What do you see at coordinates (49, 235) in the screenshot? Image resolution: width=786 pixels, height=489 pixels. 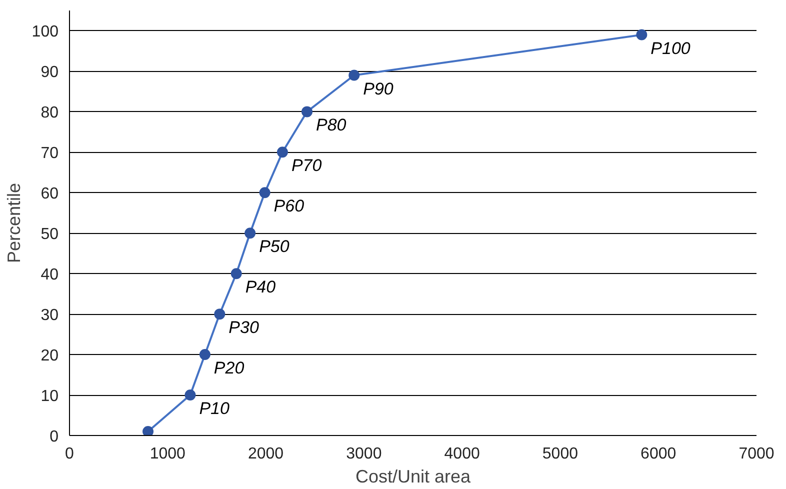 I see `y-tick-label: 50` at bounding box center [49, 235].